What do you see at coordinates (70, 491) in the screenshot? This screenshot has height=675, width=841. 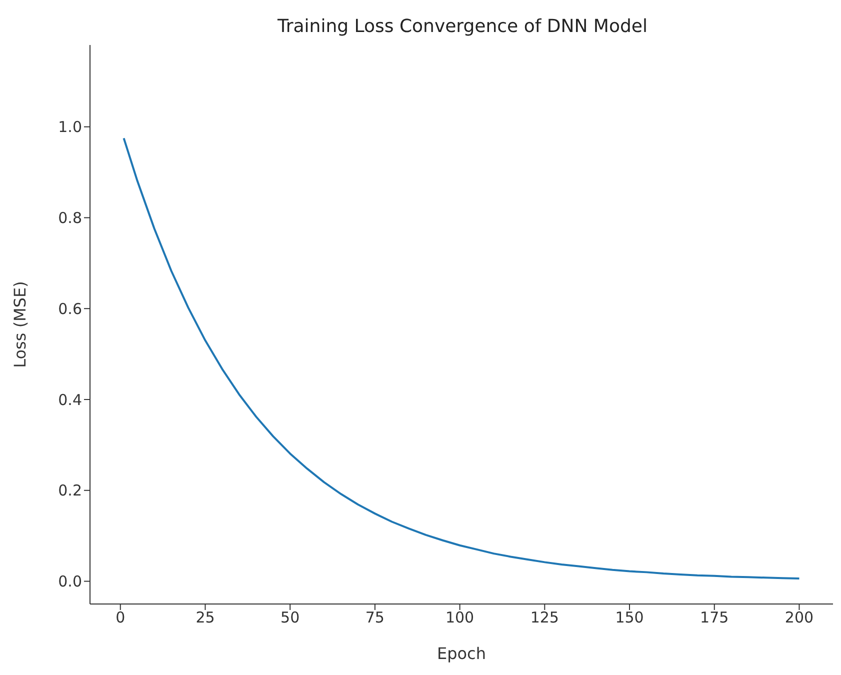 I see `y-tick-label: 0.2` at bounding box center [70, 491].